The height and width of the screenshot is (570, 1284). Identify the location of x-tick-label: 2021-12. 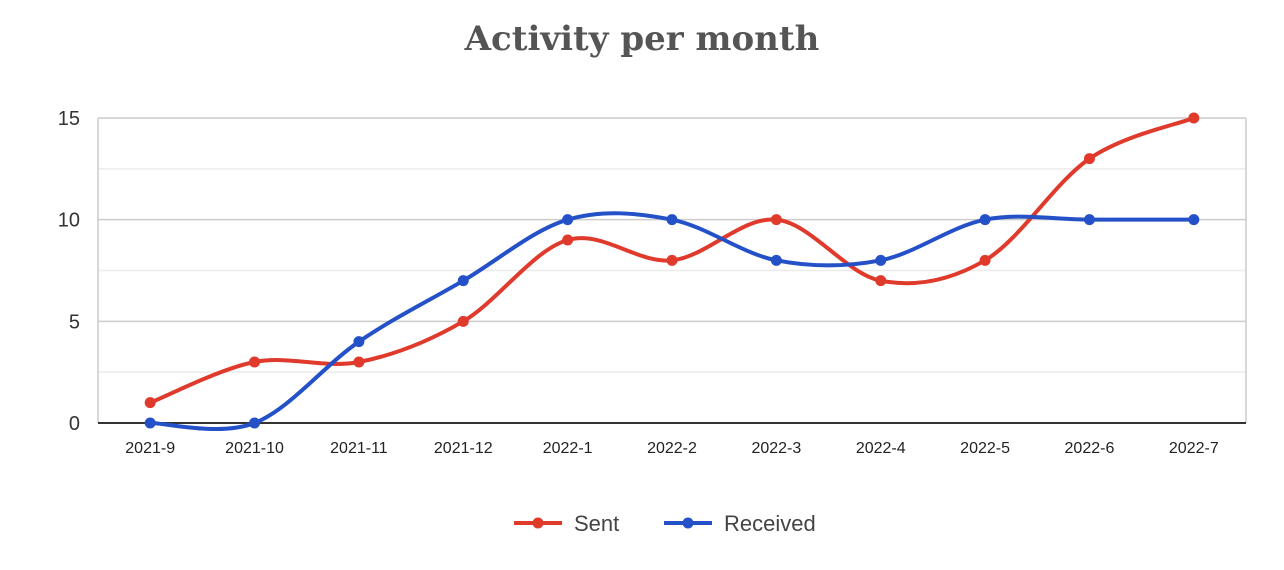
(463, 448).